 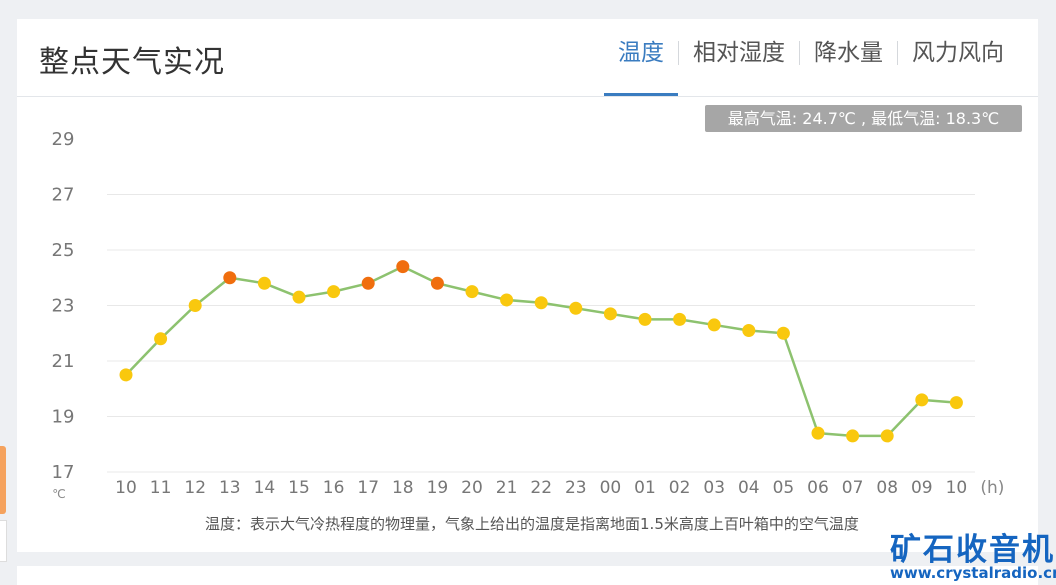 What do you see at coordinates (973, 573) in the screenshot?
I see `watermark-url: www.crystalradio.cn` at bounding box center [973, 573].